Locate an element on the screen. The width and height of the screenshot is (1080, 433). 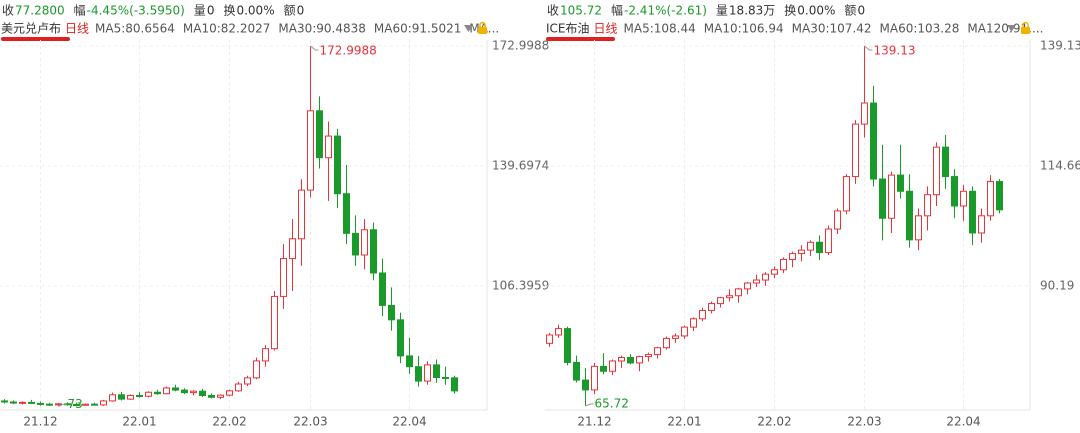
x-tick-label: 22.03 is located at coordinates (864, 422).